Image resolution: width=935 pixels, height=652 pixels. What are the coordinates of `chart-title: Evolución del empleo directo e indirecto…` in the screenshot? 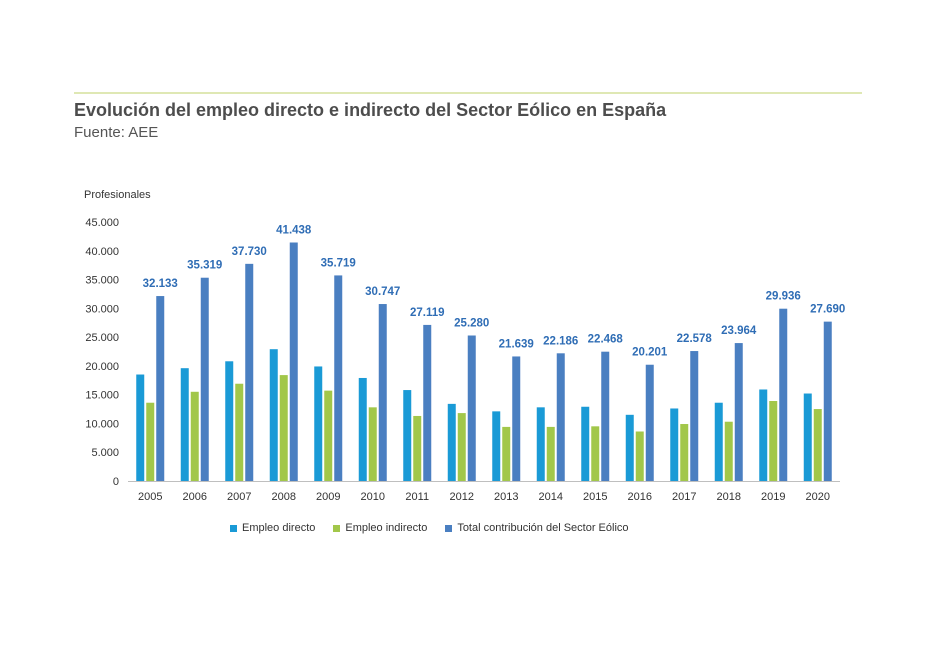 It's located at (370, 110).